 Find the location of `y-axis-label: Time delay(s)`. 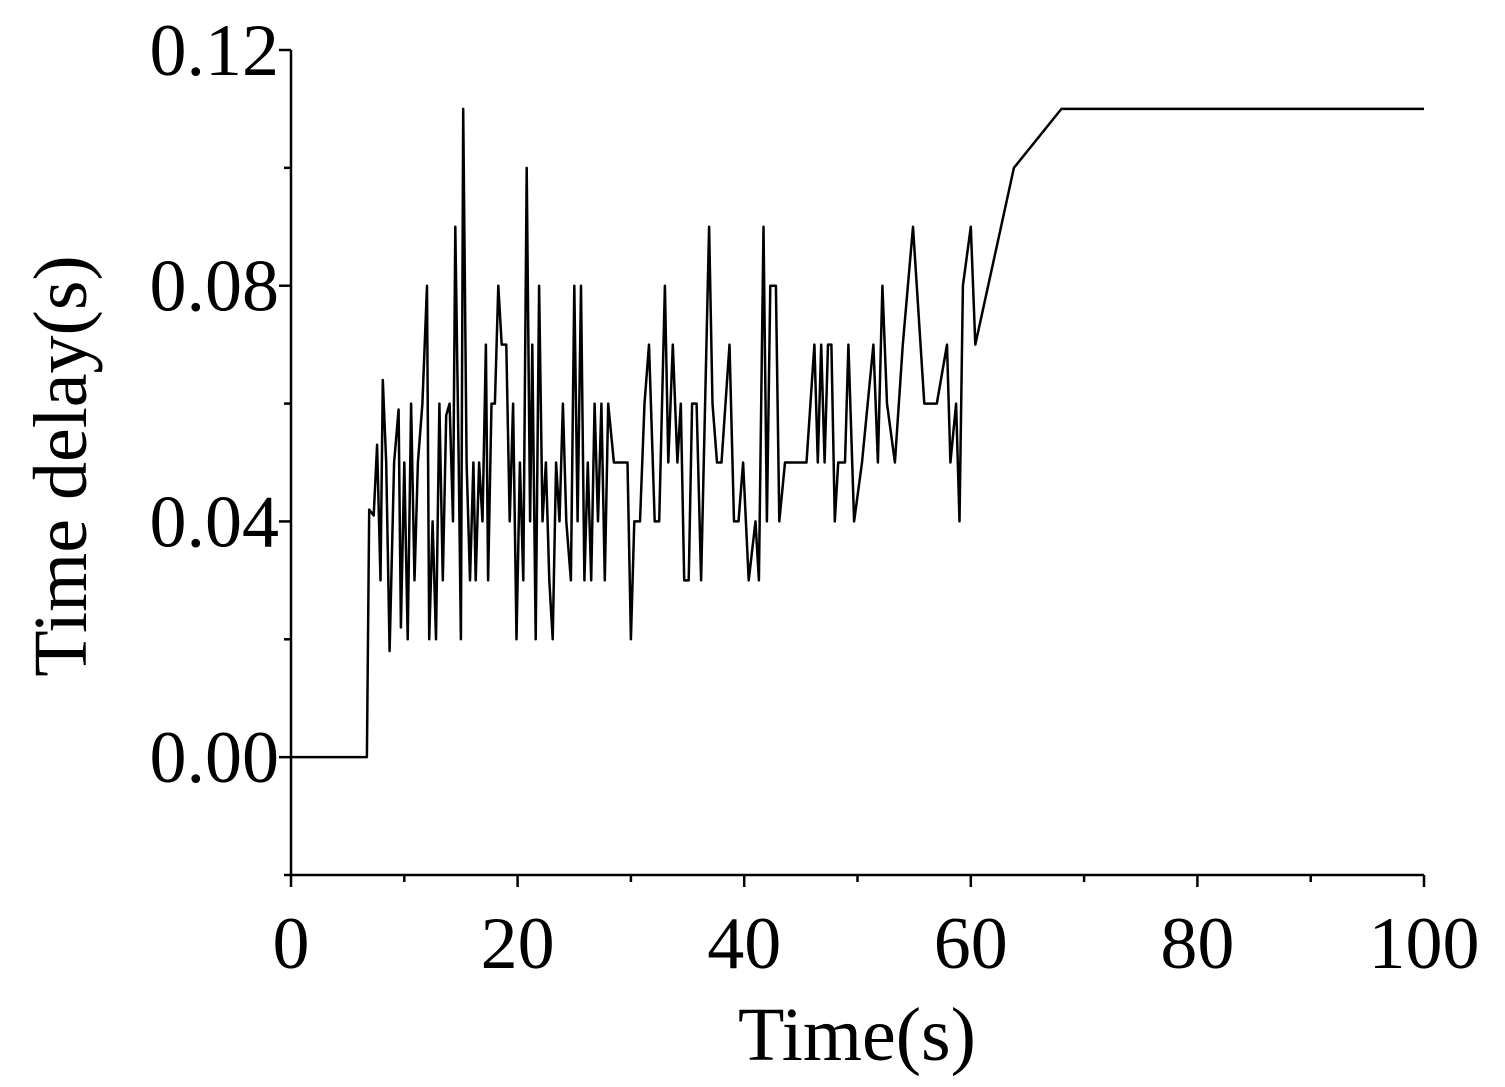

y-axis-label: Time delay(s) is located at coordinates (61, 466).